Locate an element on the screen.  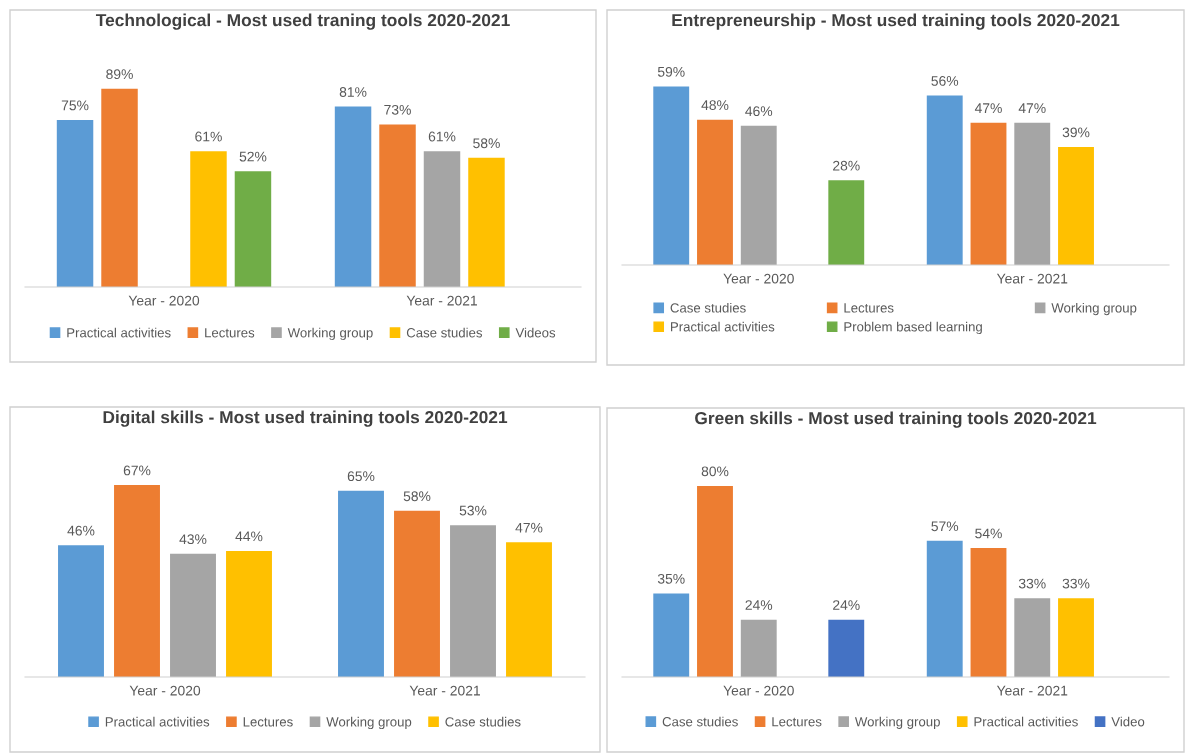
data-label: 65% is located at coordinates (361, 476).